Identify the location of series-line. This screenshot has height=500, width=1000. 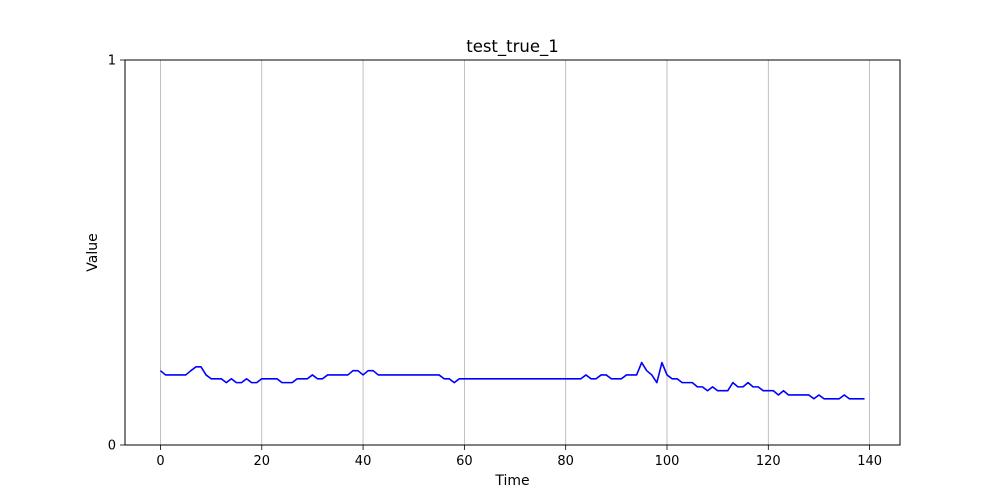
(512, 380).